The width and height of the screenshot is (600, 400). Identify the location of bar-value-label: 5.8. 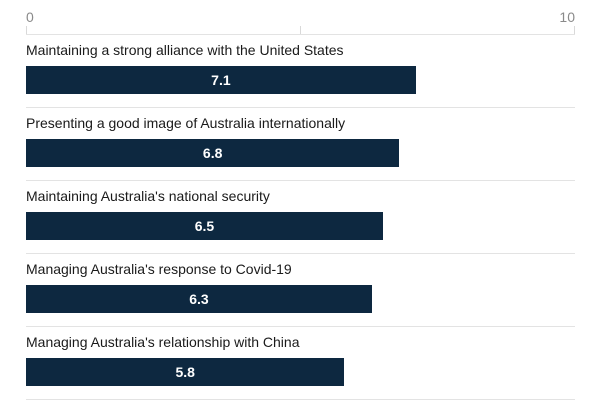
(185, 372).